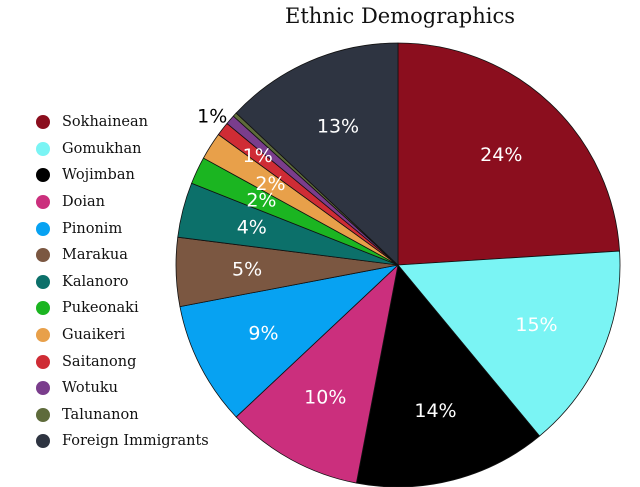 The height and width of the screenshot is (487, 640). I want to click on legend-label: Saitanong, so click(99, 361).